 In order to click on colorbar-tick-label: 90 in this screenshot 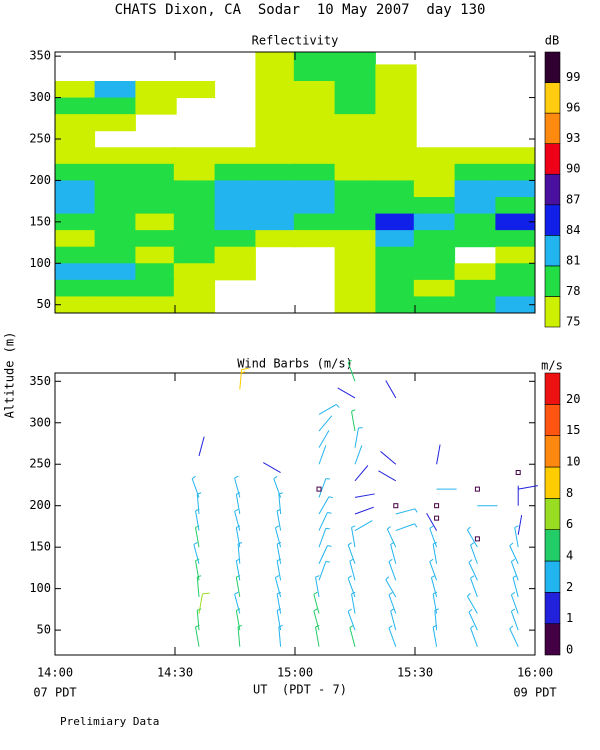, I will do `click(573, 169)`.